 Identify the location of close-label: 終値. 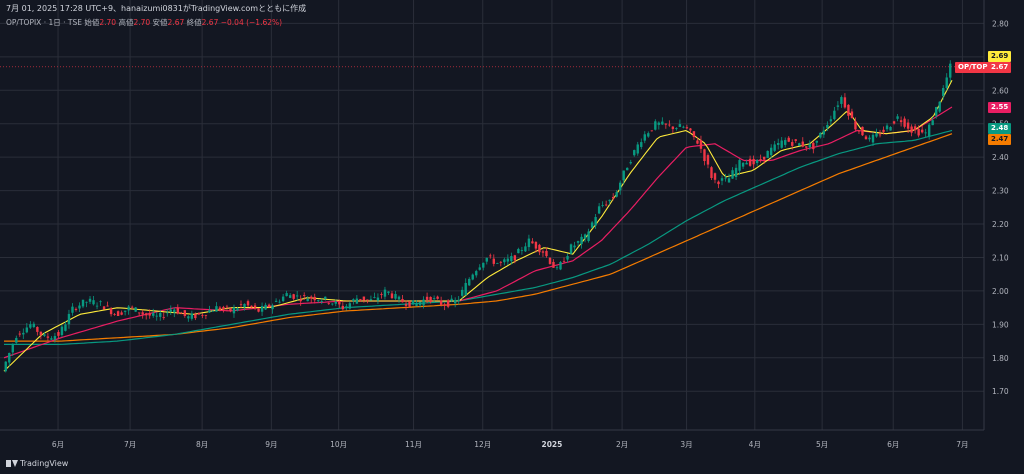
(194, 22).